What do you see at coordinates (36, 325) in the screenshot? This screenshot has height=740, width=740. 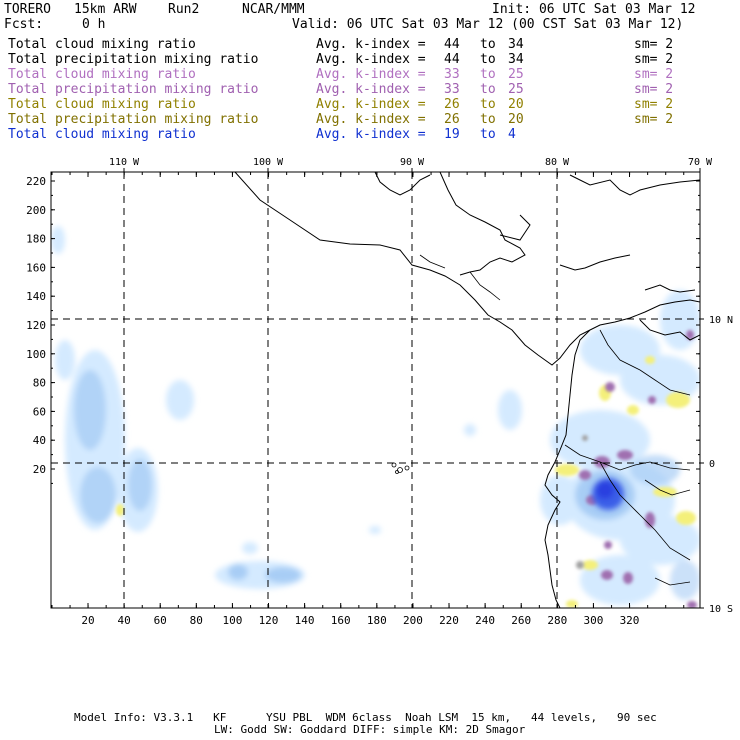 I see `y-tick-label: 120` at bounding box center [36, 325].